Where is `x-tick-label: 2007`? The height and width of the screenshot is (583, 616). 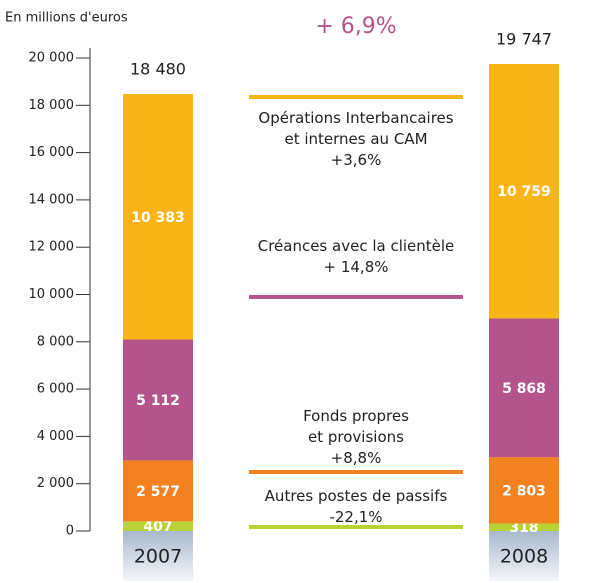
x-tick-label: 2007 is located at coordinates (158, 557).